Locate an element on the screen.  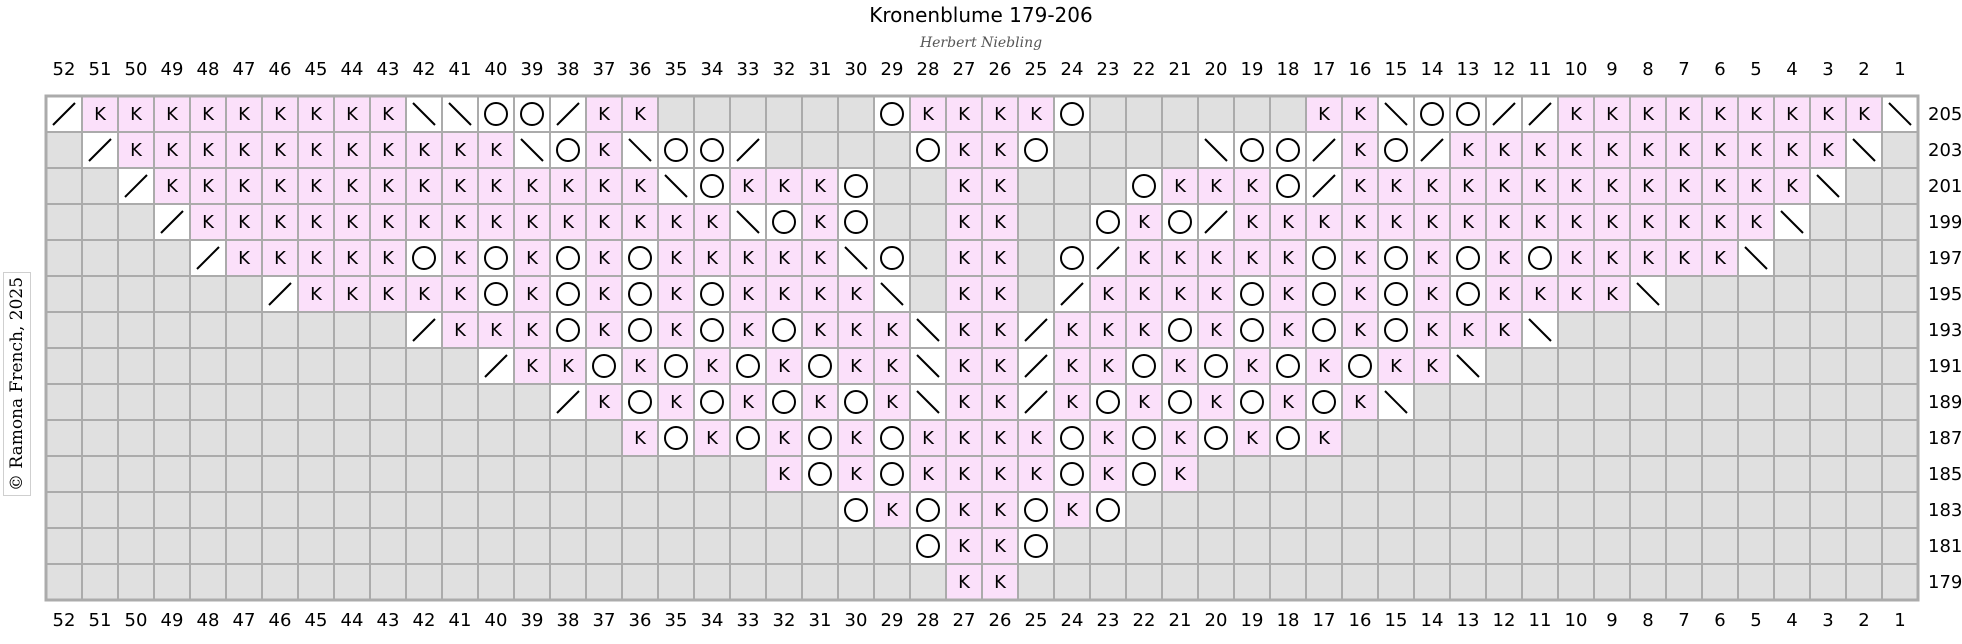
row-number: 195 is located at coordinates (1945, 294).